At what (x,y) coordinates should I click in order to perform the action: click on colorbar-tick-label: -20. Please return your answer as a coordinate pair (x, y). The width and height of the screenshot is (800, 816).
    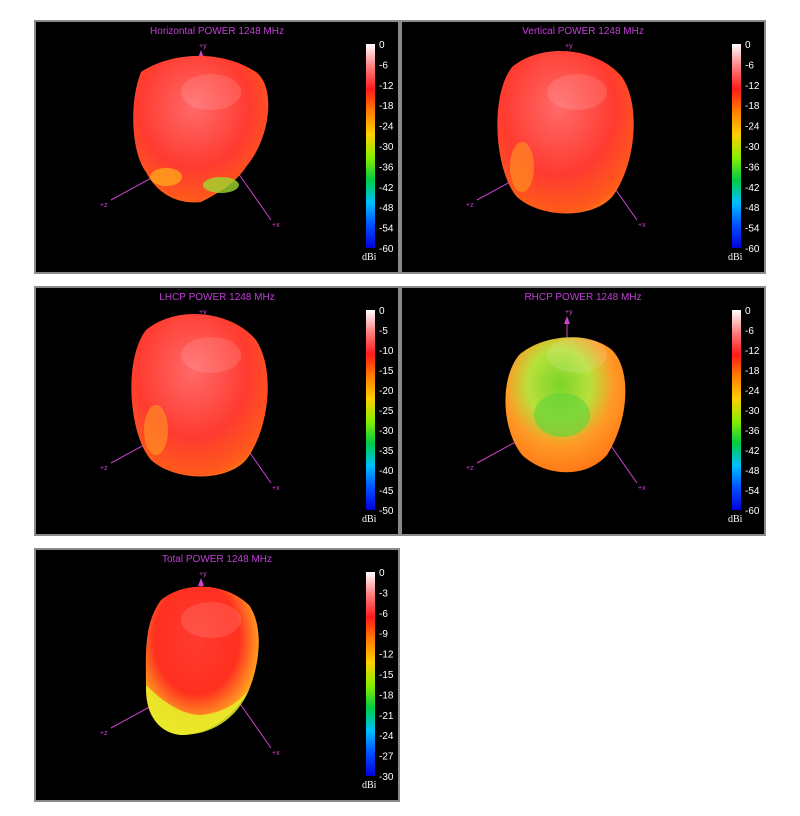
    Looking at the image, I should click on (386, 391).